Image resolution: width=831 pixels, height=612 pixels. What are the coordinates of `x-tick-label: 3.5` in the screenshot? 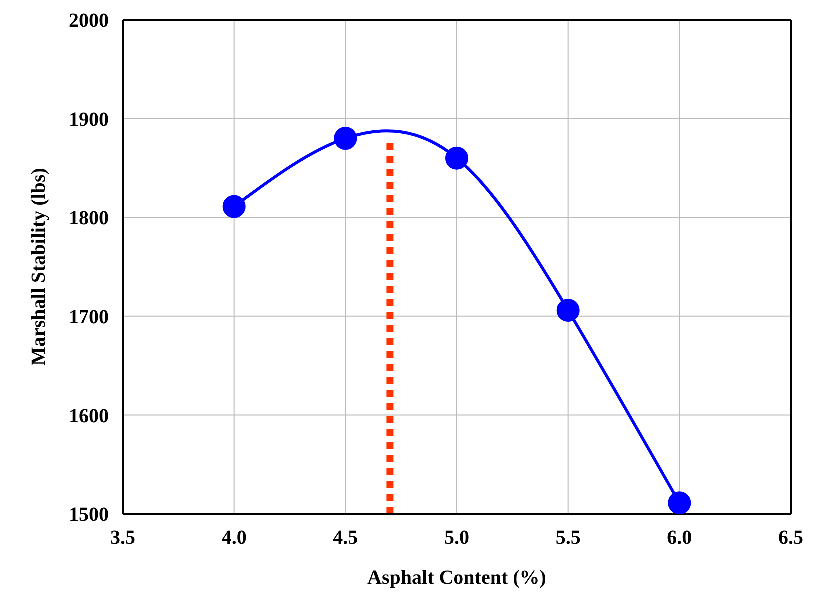 It's located at (123, 538).